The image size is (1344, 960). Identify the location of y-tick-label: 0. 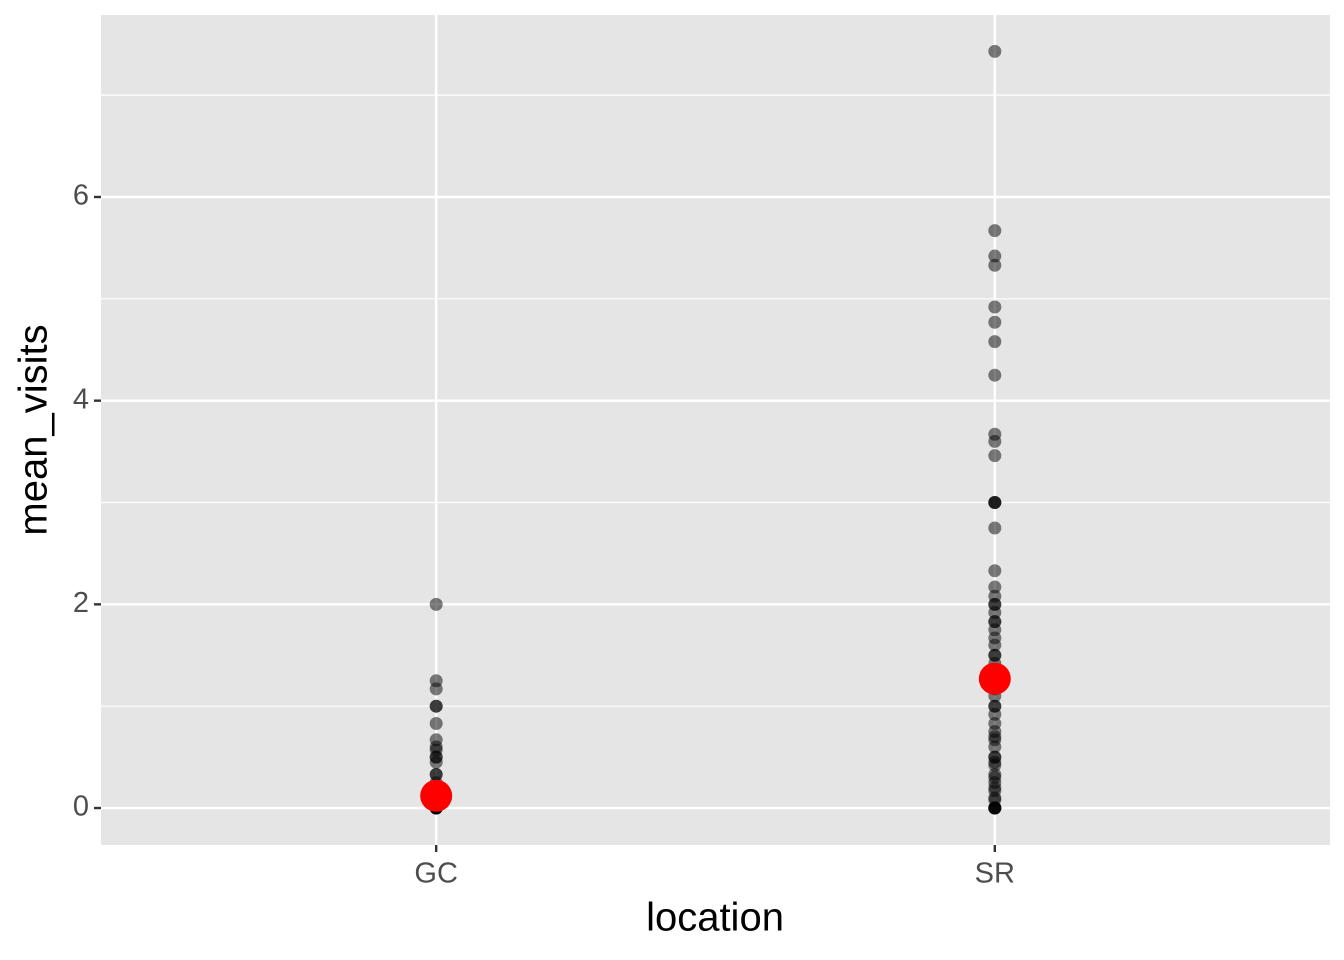
(81, 807).